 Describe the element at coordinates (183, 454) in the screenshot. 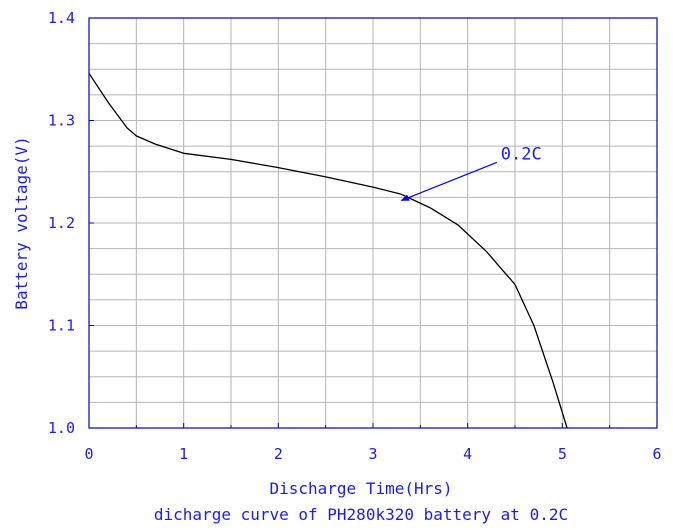

I see `x-tick-label: 1` at that location.